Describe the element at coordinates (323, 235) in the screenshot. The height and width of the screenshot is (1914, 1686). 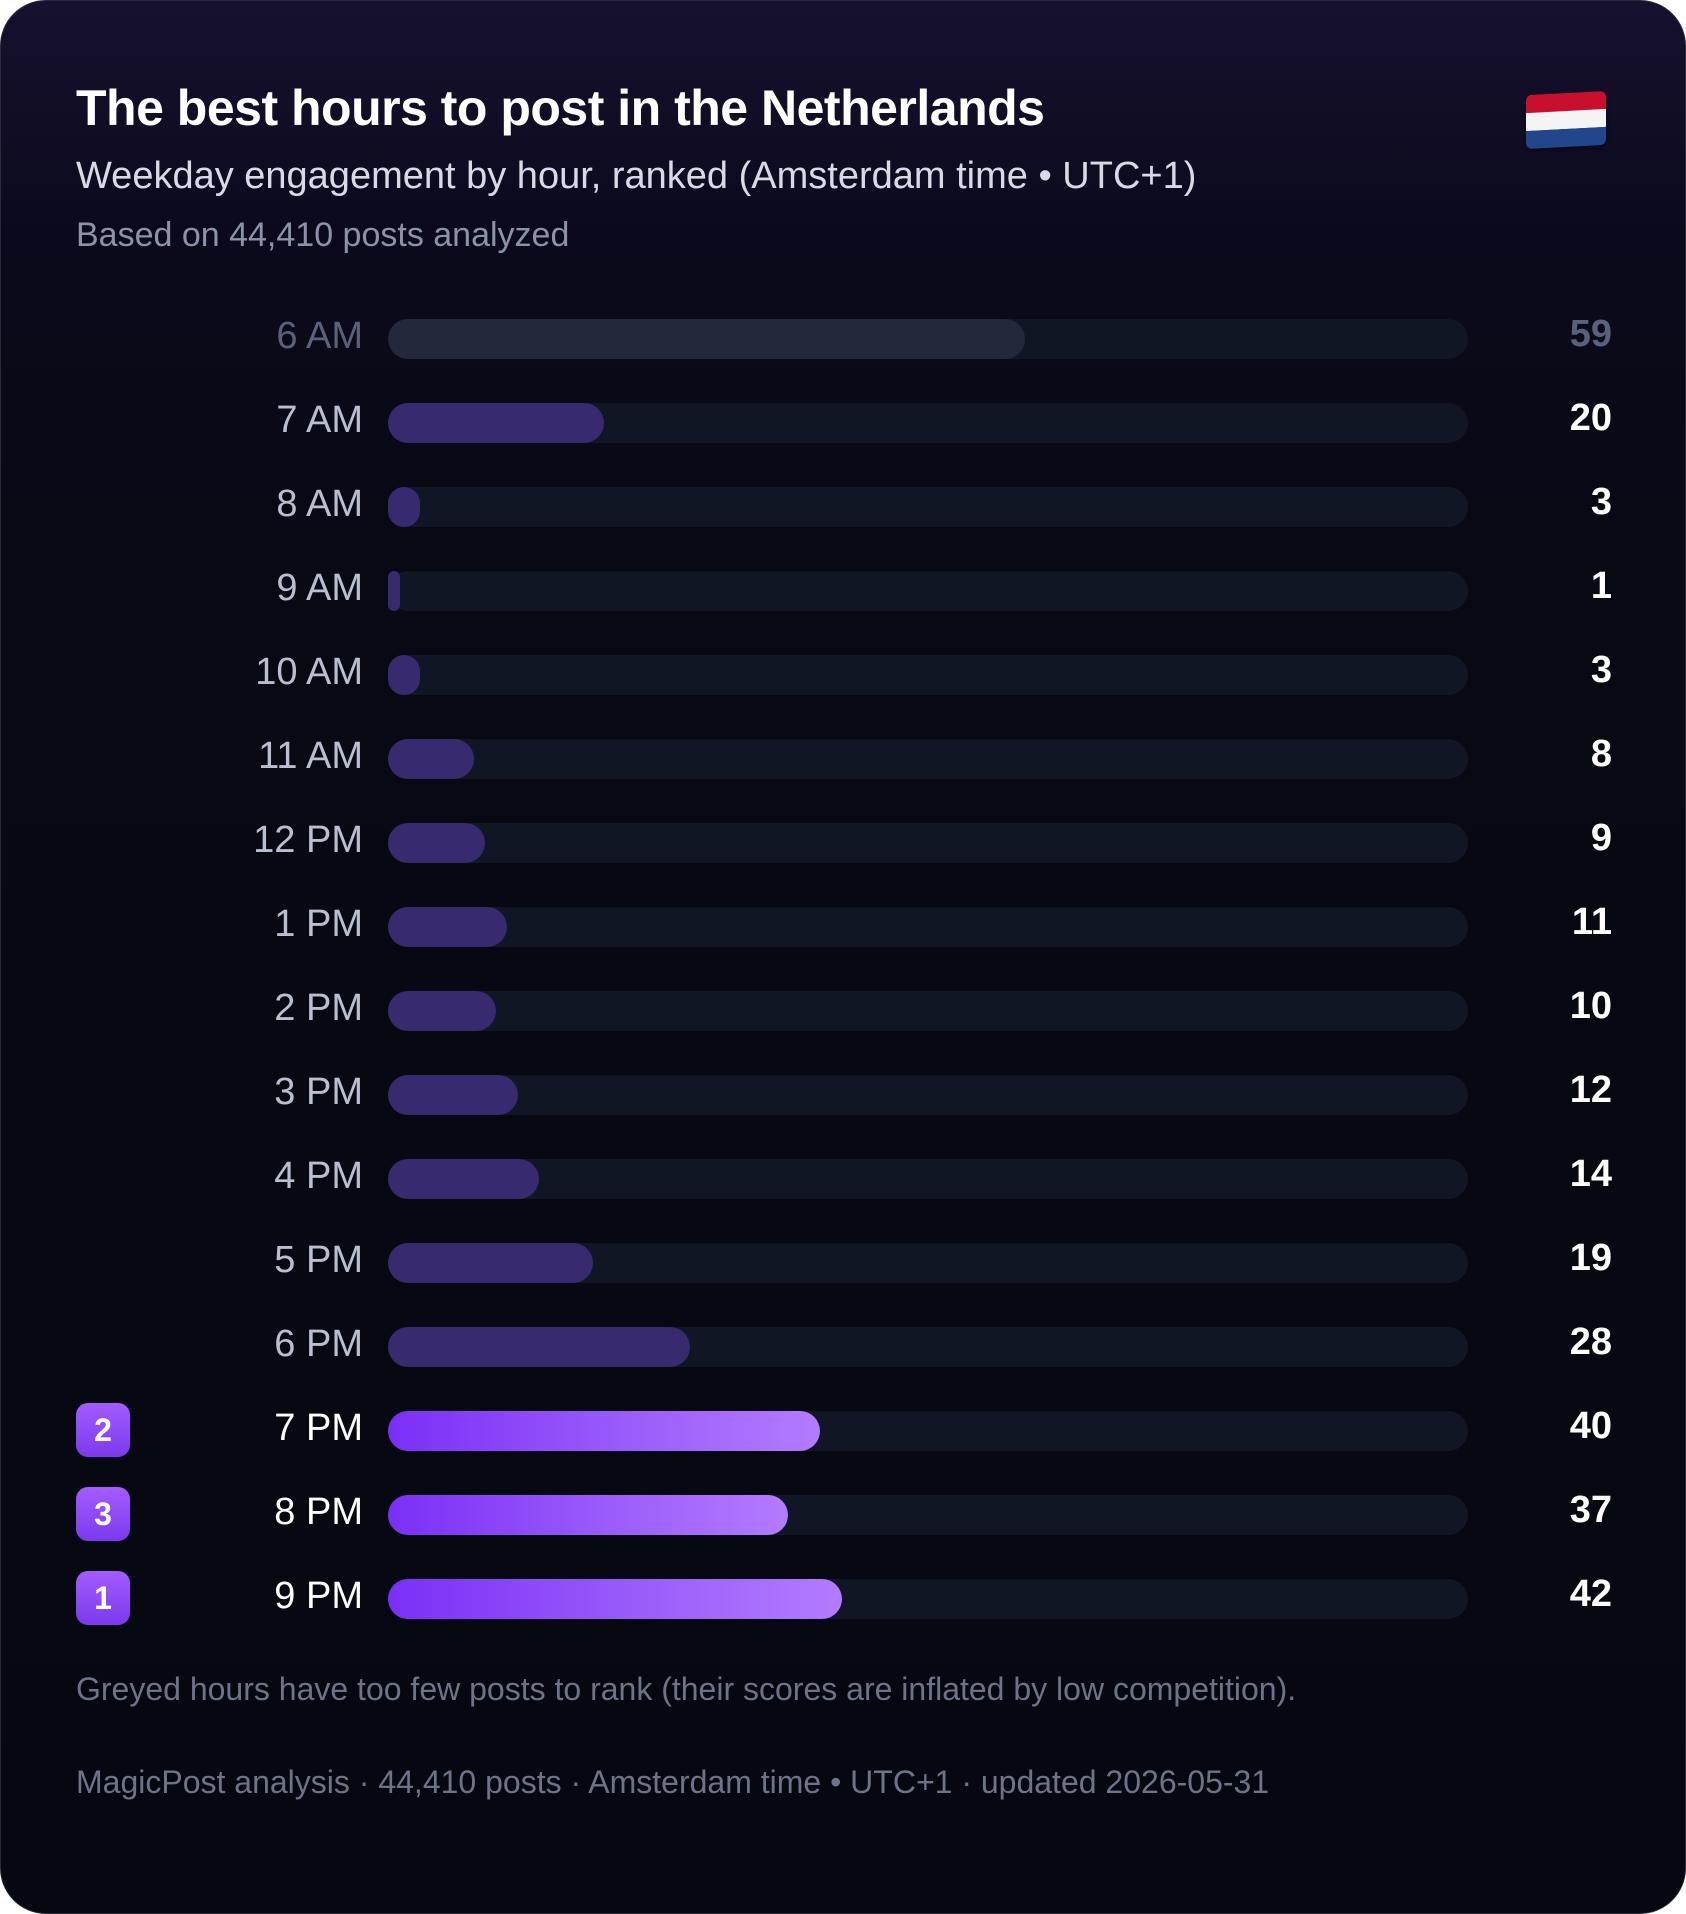
I see `posts-analyzed-note: Based on 44,410 posts analyzed` at that location.